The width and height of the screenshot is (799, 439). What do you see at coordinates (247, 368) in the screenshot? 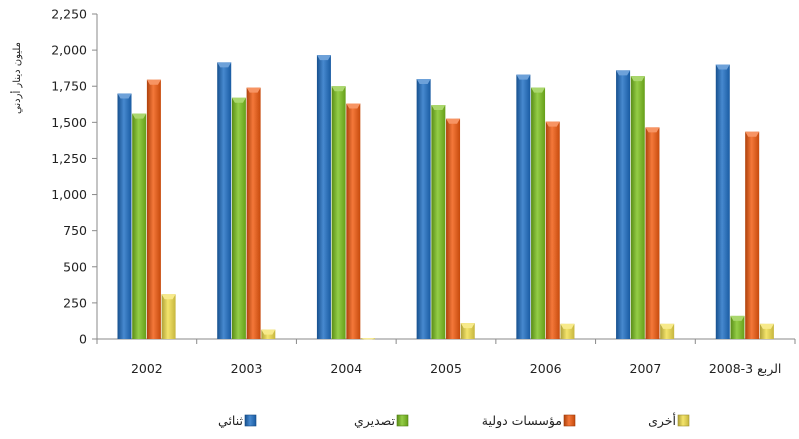
I see `x-tick-label: 2003` at bounding box center [247, 368].